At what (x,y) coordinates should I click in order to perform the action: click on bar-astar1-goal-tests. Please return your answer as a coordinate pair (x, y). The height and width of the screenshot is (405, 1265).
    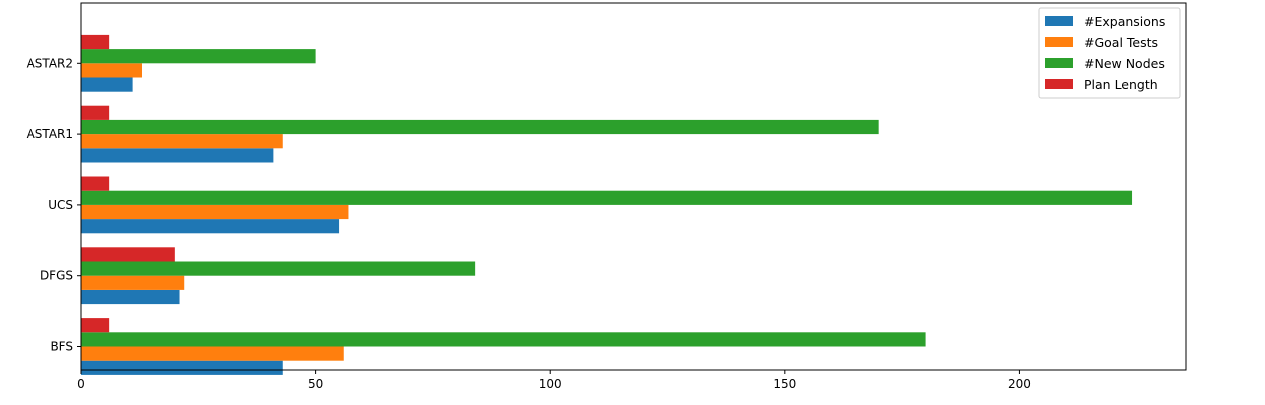
    Looking at the image, I should click on (182, 141).